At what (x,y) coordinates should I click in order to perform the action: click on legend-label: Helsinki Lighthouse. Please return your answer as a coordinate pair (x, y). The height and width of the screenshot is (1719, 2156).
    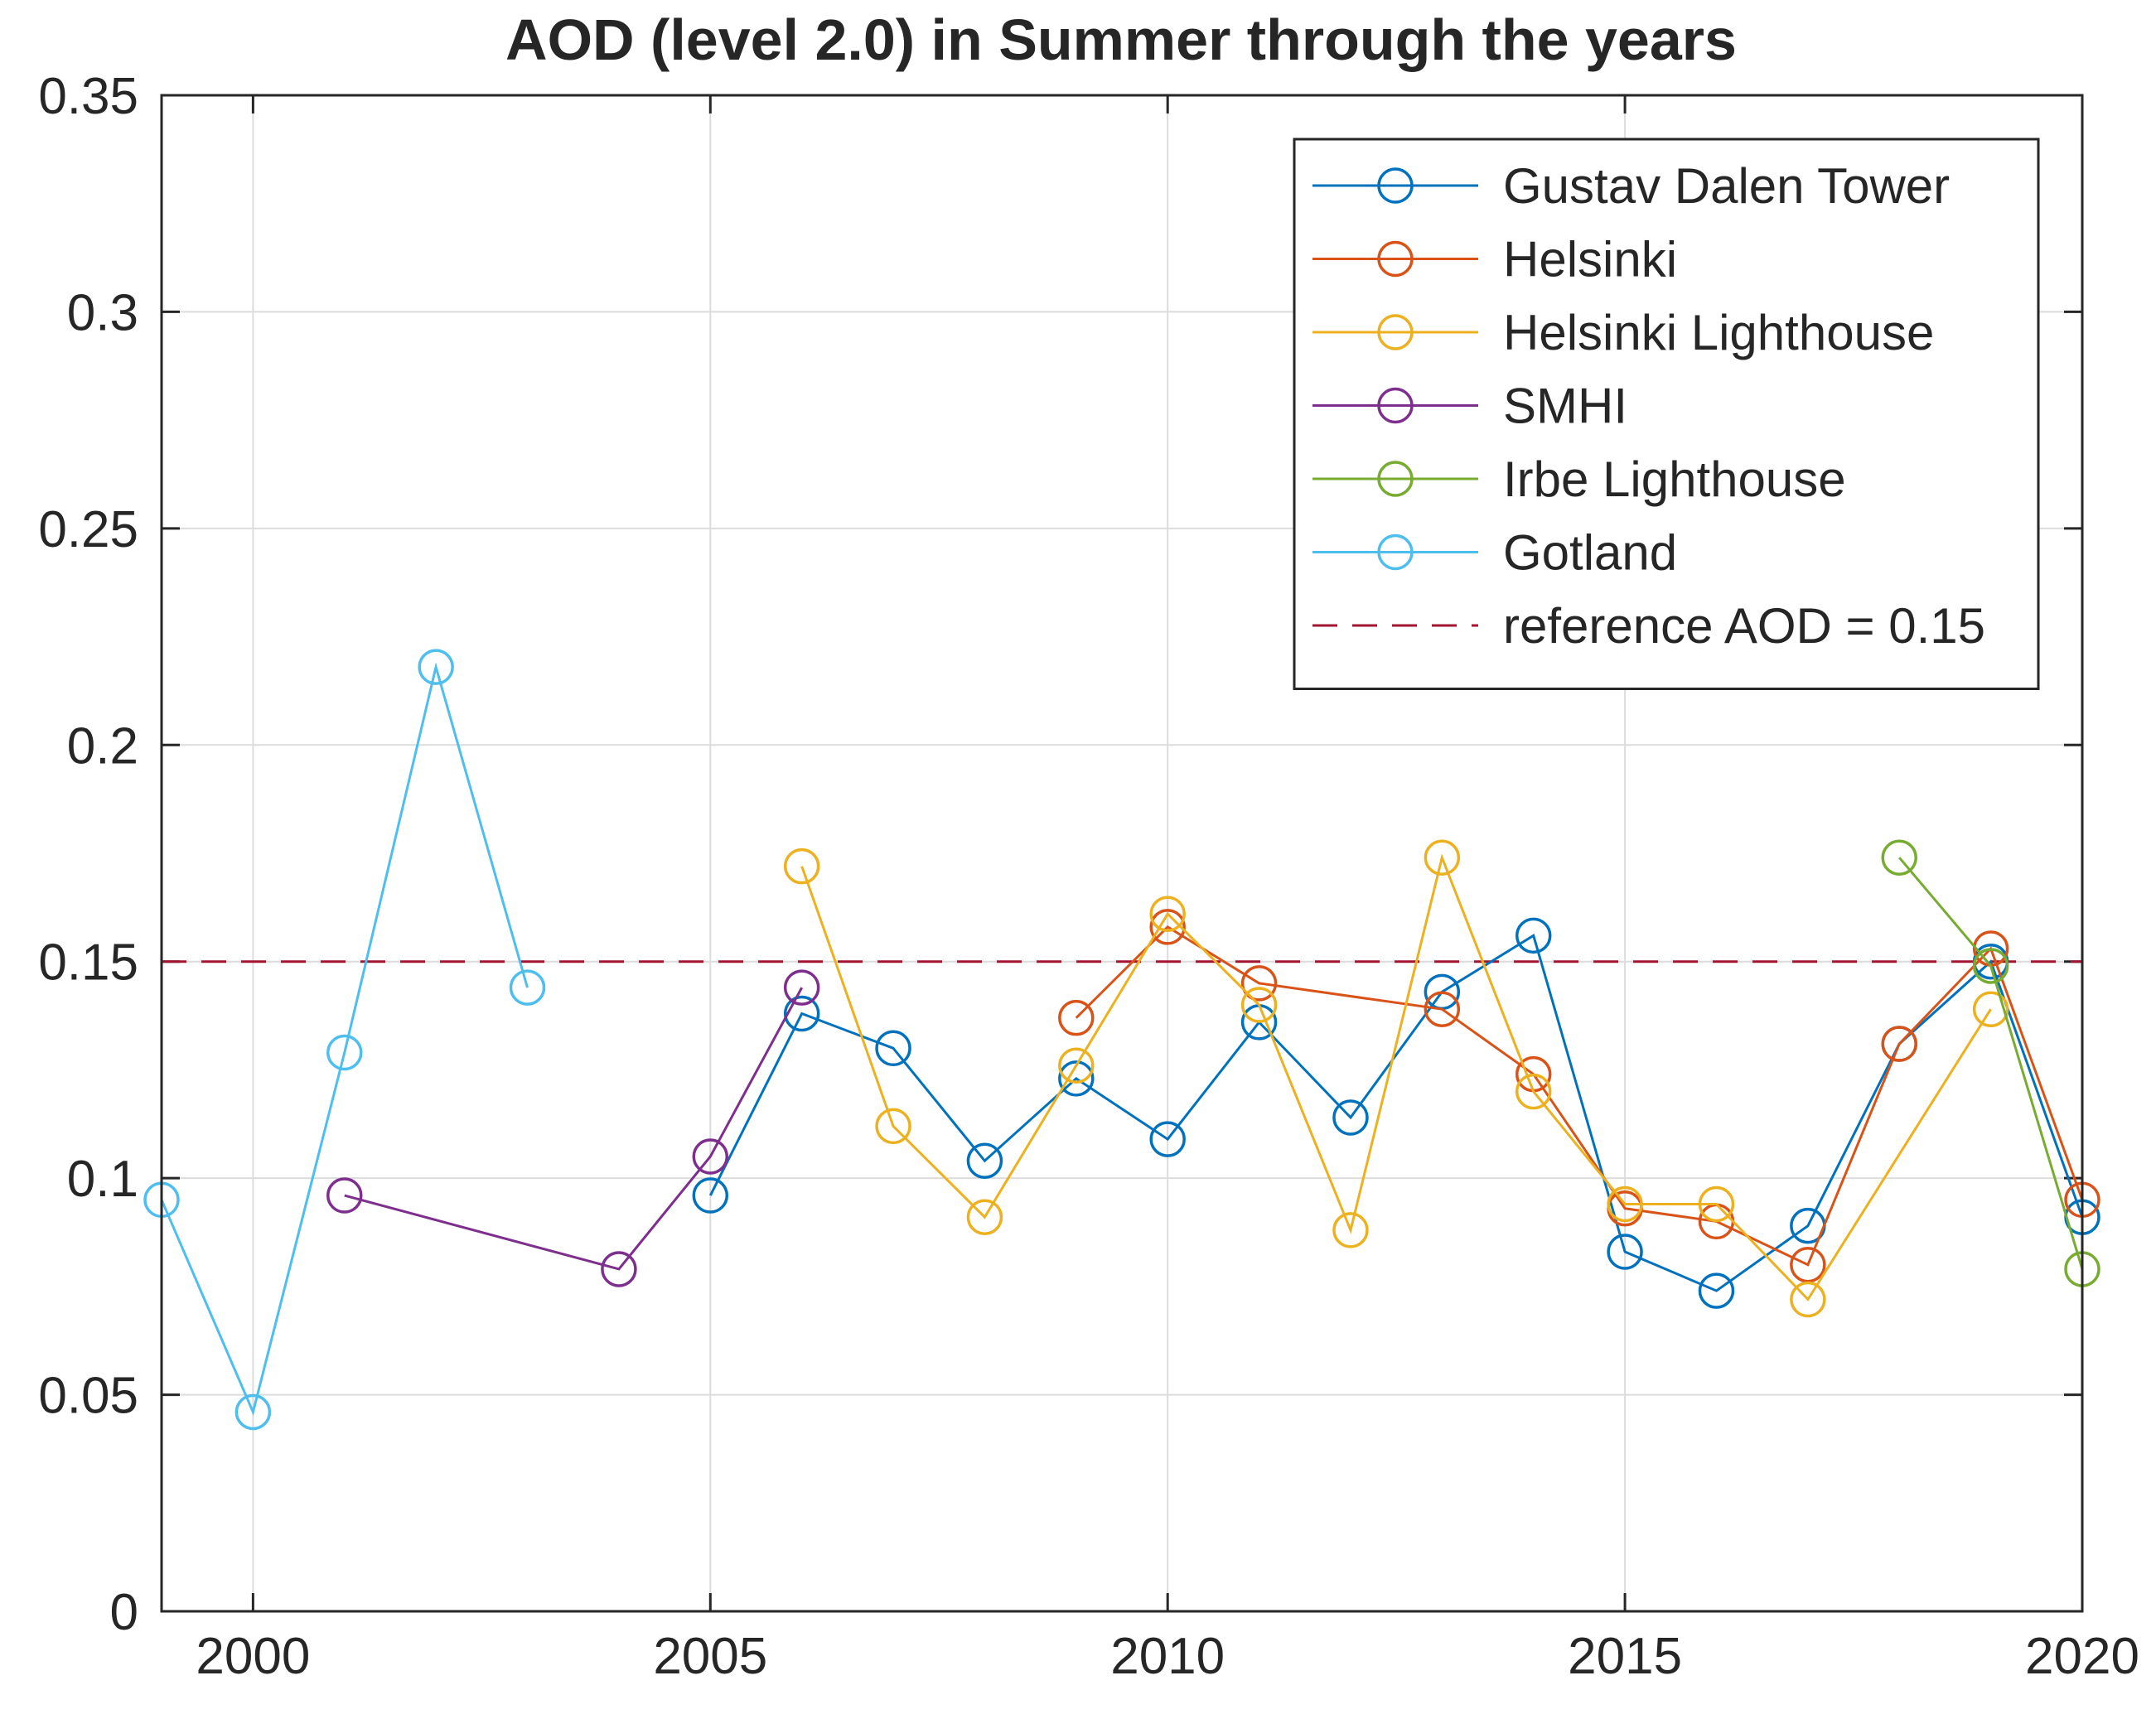
    Looking at the image, I should click on (1718, 332).